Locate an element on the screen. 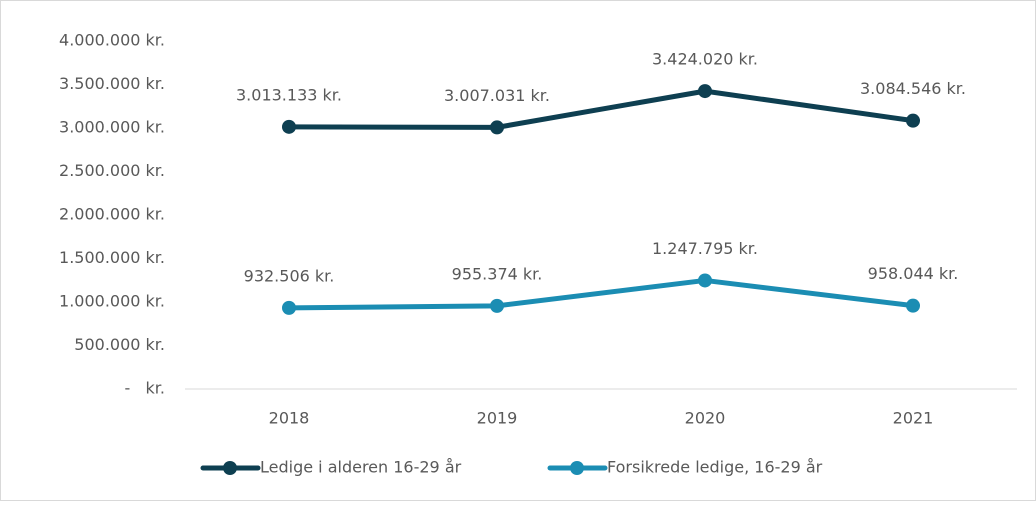 The height and width of the screenshot is (505, 1036). y-tick-label: 3.500.000 kr. is located at coordinates (112, 83).